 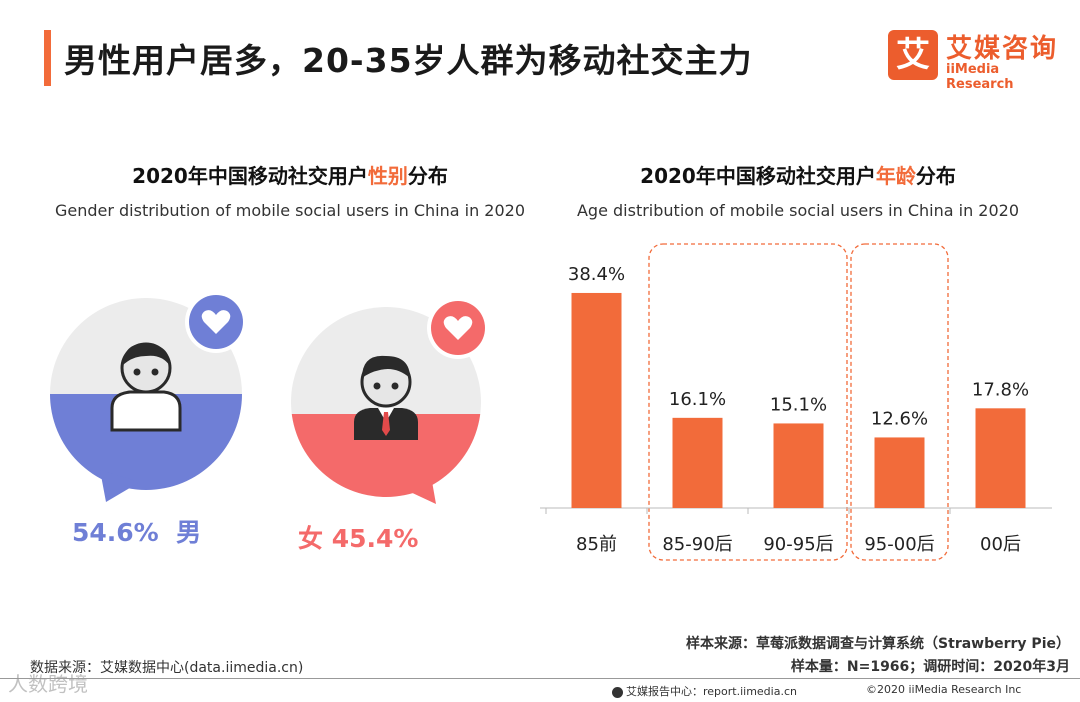 What do you see at coordinates (269, 397) in the screenshot?
I see `gender-illustration` at bounding box center [269, 397].